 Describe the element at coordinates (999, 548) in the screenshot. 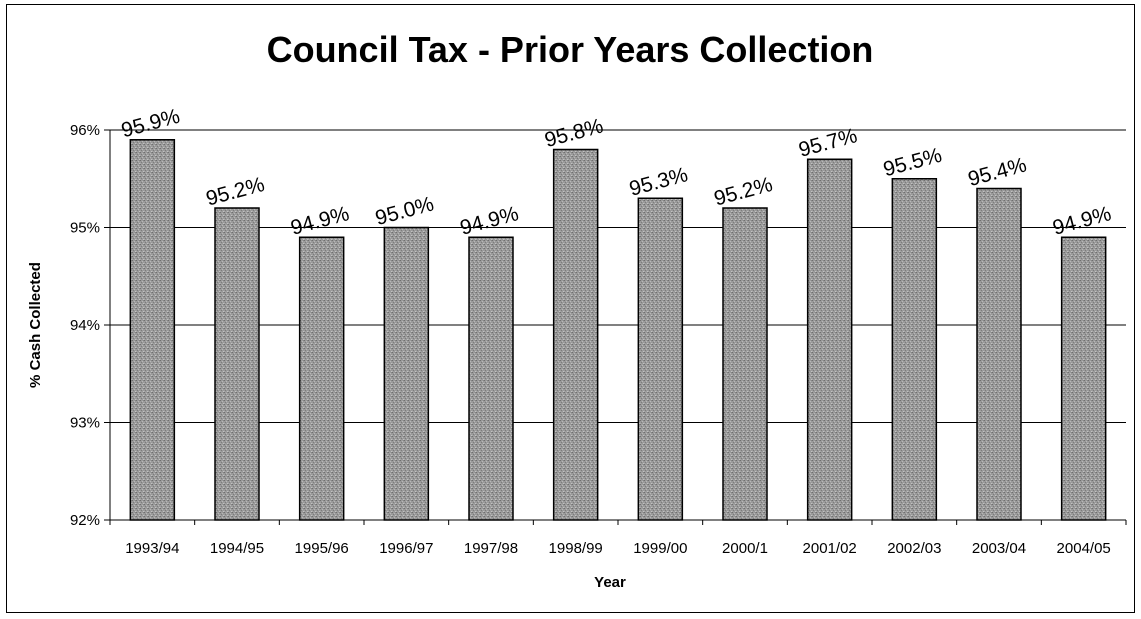

I see `x-tick-label: 2003/04` at that location.